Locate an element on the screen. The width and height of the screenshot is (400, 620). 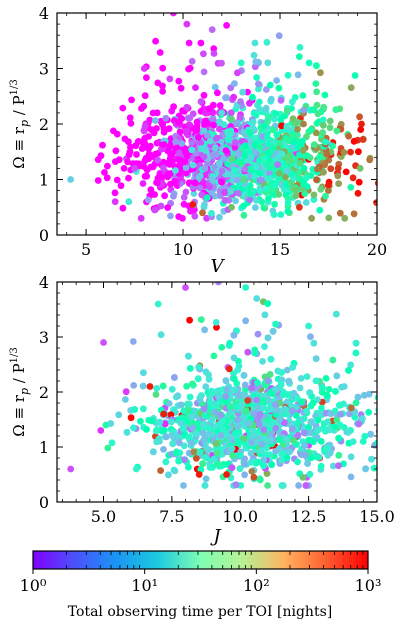
y-tick-label: 2 is located at coordinates (44, 124).